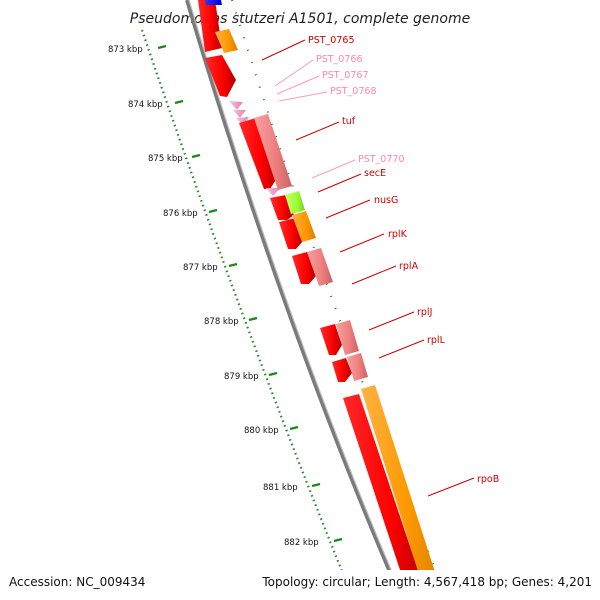 This screenshot has height=600, width=600. Describe the element at coordinates (436, 340) in the screenshot. I see `gene-label-rpll: rplL` at that location.